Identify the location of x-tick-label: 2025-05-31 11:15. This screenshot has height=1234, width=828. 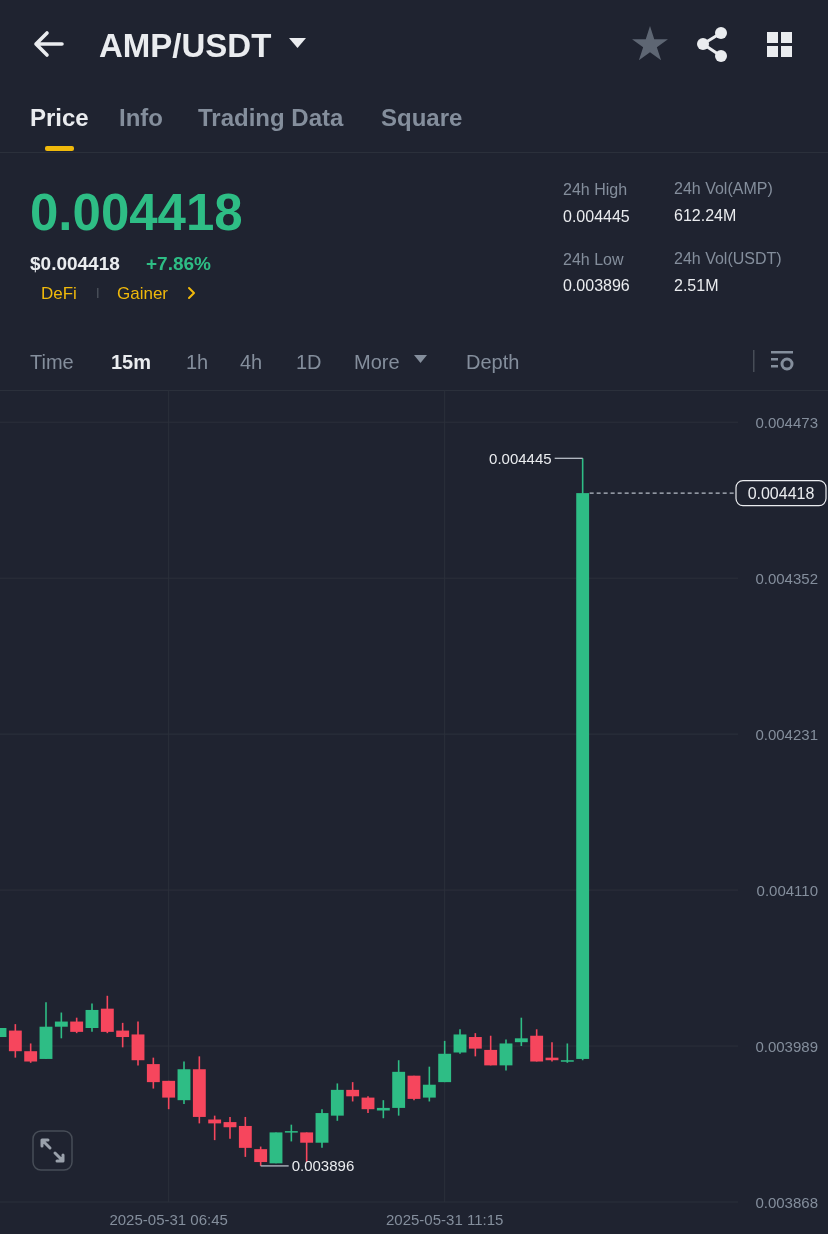
(445, 1219).